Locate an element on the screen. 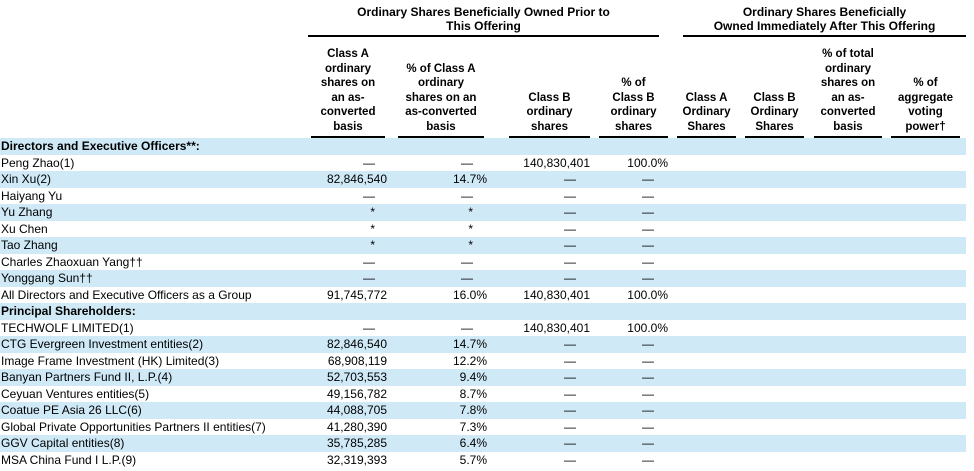  row-name: Directors and Executive Officers**: is located at coordinates (100, 146).